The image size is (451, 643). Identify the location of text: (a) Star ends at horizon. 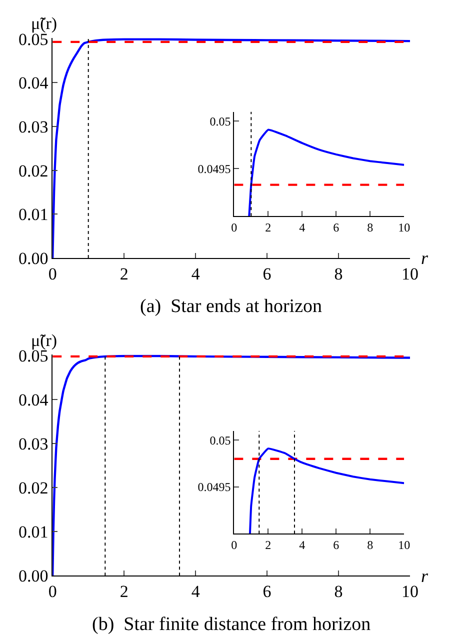
(231, 306).